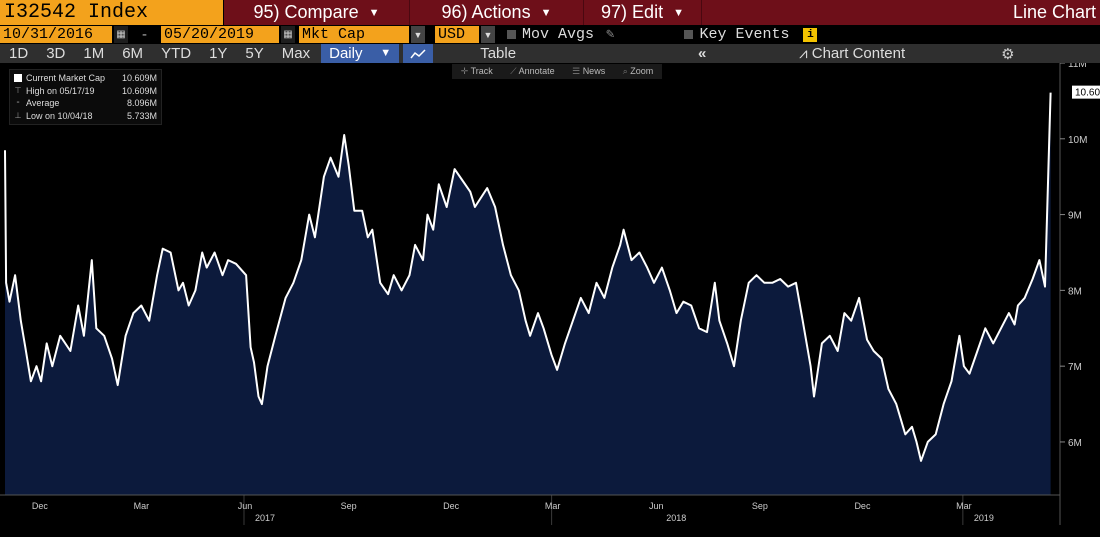 This screenshot has height=537, width=1100. What do you see at coordinates (858, 53) in the screenshot?
I see `chart-content-label: Chart Content` at bounding box center [858, 53].